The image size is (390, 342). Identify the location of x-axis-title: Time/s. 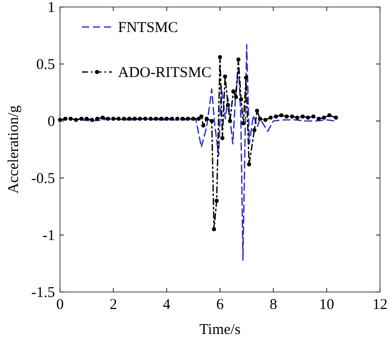
(220, 330).